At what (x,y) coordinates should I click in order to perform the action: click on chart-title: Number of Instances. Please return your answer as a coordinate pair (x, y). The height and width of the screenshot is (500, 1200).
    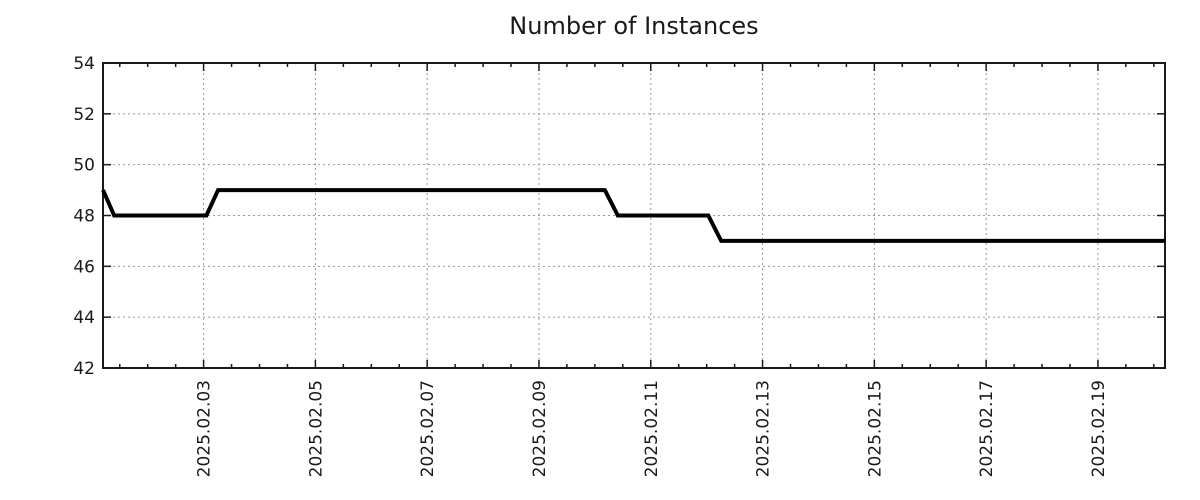
    Looking at the image, I should click on (634, 26).